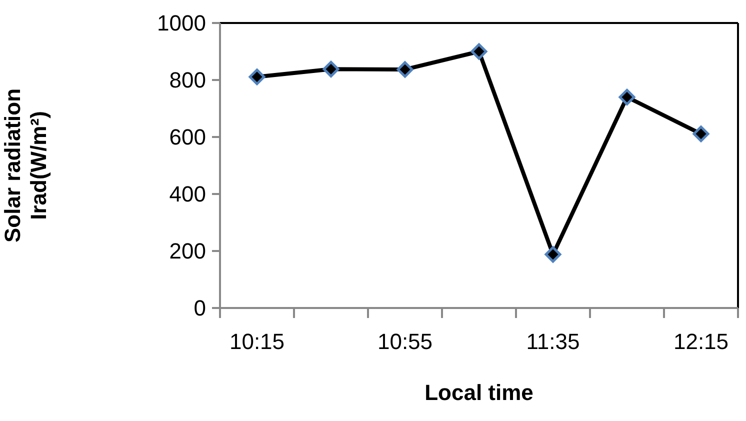 Image resolution: width=746 pixels, height=421 pixels. Describe the element at coordinates (405, 341) in the screenshot. I see `x-tick-label: 10:55` at that location.